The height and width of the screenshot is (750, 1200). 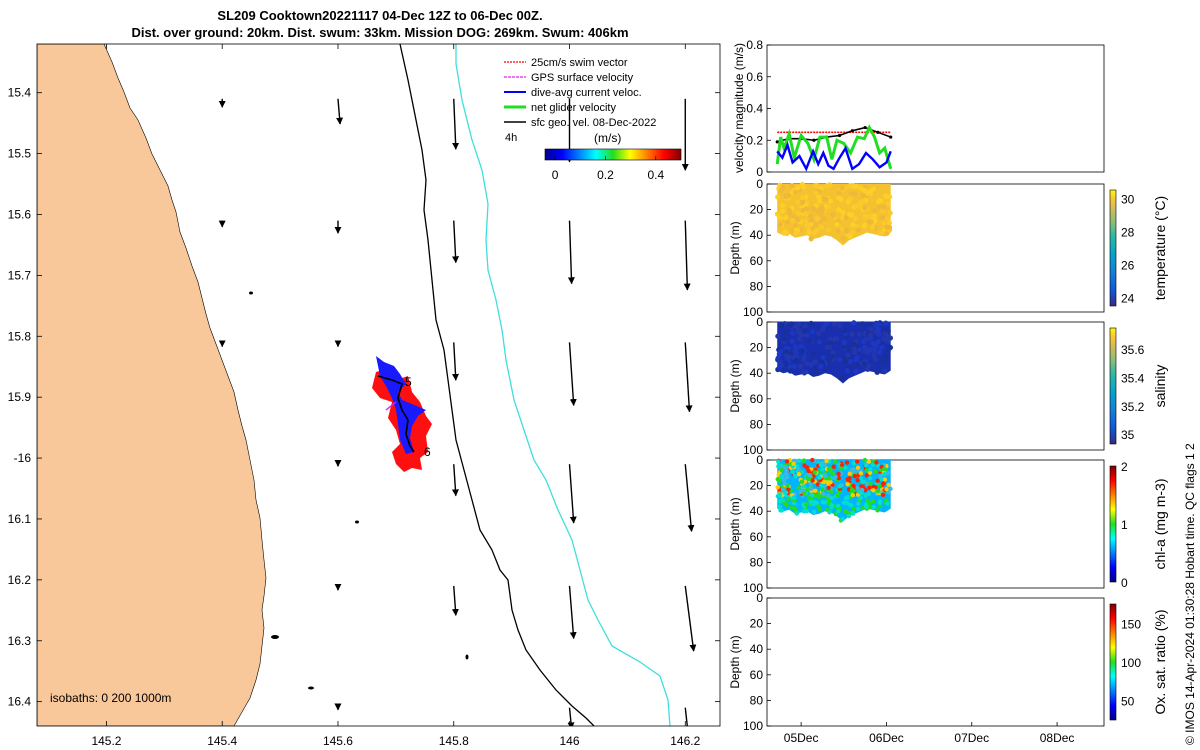 What do you see at coordinates (655, 175) in the screenshot?
I see `colorbar-tick-label: 0.4` at bounding box center [655, 175].